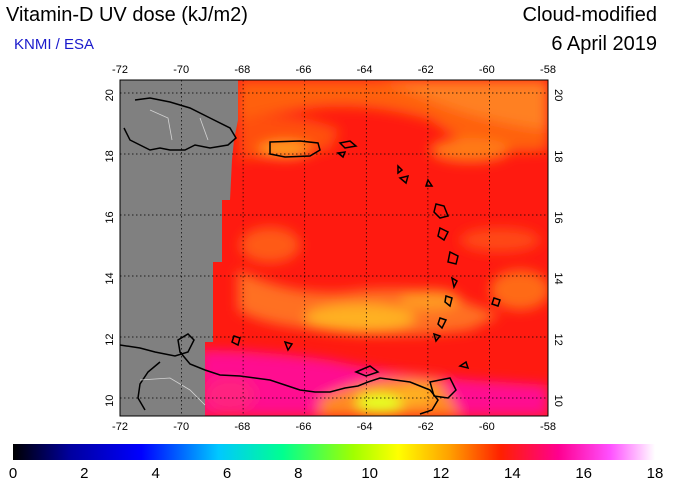 The height and width of the screenshot is (490, 675). What do you see at coordinates (369, 473) in the screenshot?
I see `colorbar-tick-label: 10` at bounding box center [369, 473].